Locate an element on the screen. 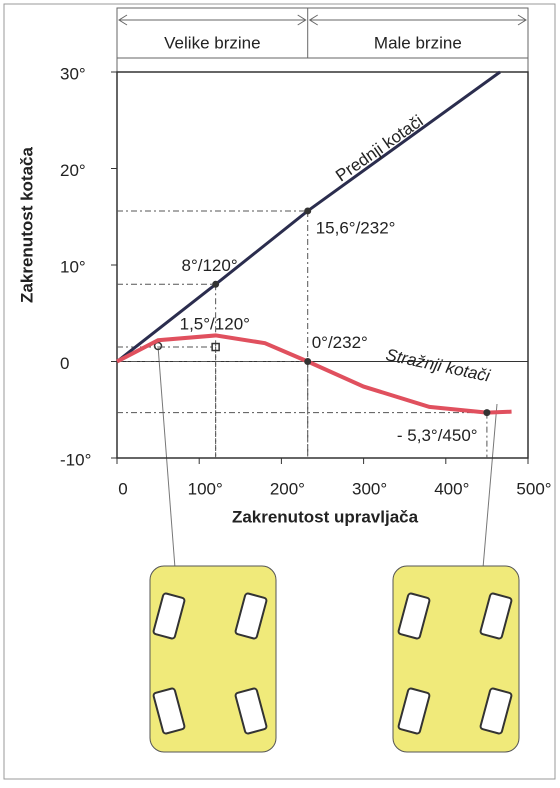 This screenshot has width=560, height=788. x-tick-label: 300° is located at coordinates (369, 488).